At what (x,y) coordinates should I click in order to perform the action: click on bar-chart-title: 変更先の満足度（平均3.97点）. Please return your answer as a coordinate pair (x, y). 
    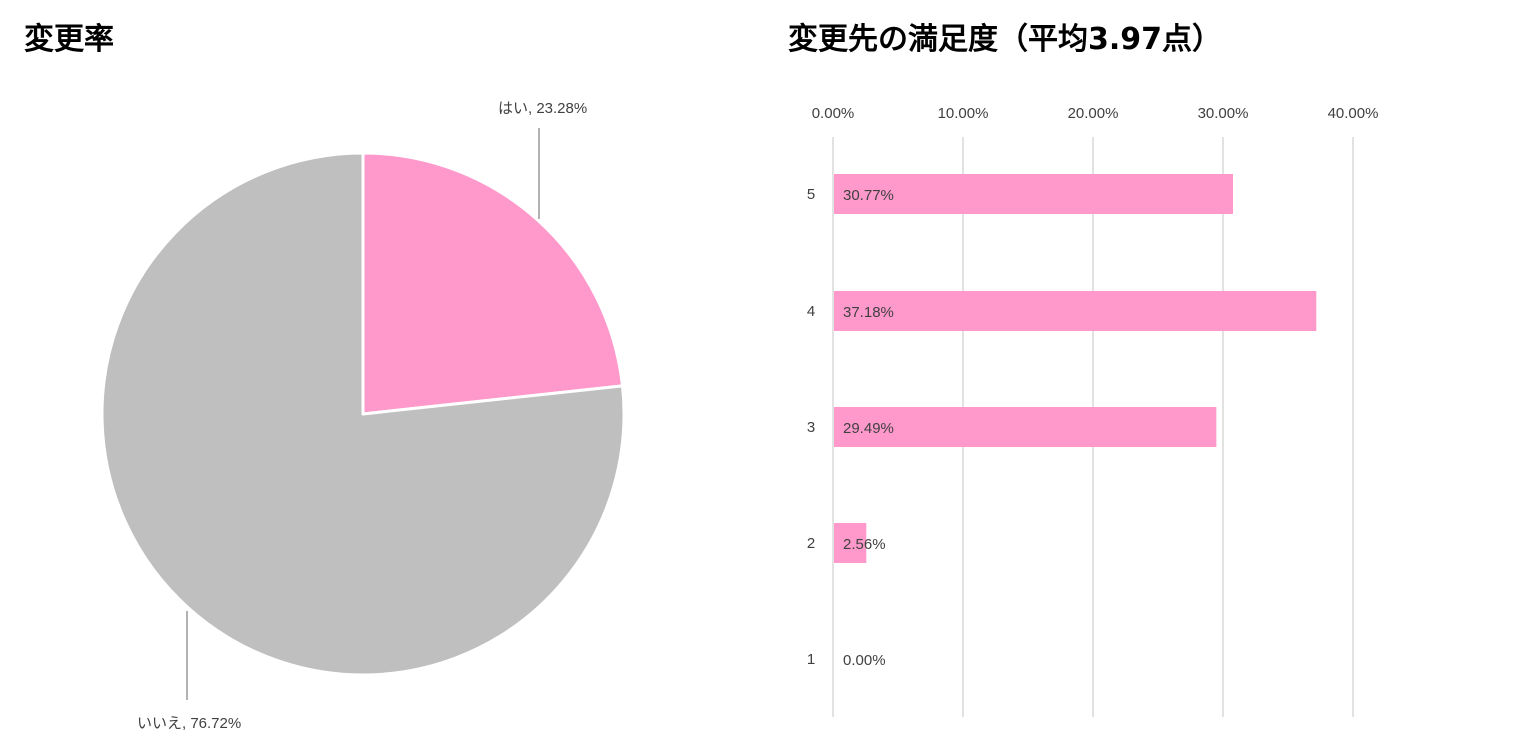
    Looking at the image, I should click on (1005, 39).